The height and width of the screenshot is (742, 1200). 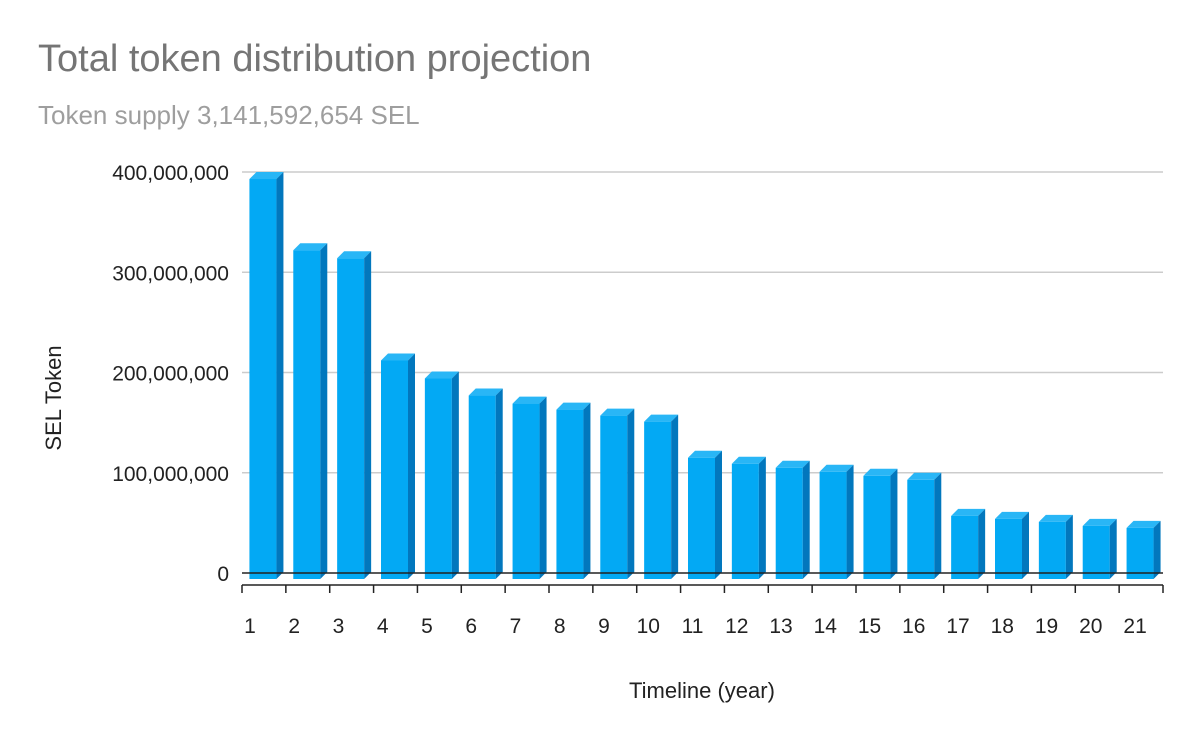 What do you see at coordinates (869, 626) in the screenshot?
I see `x-tick-label: 15` at bounding box center [869, 626].